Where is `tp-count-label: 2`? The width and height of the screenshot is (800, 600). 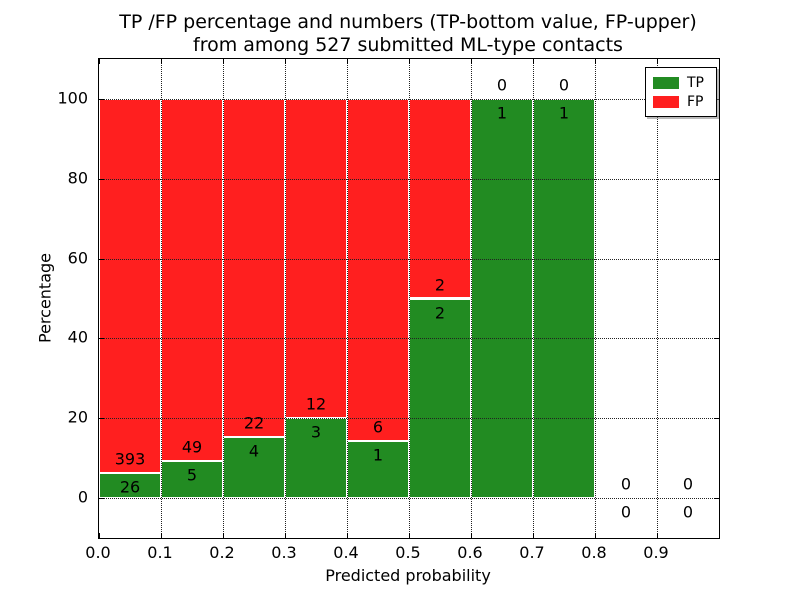
tp-count-label: 2 is located at coordinates (440, 312).